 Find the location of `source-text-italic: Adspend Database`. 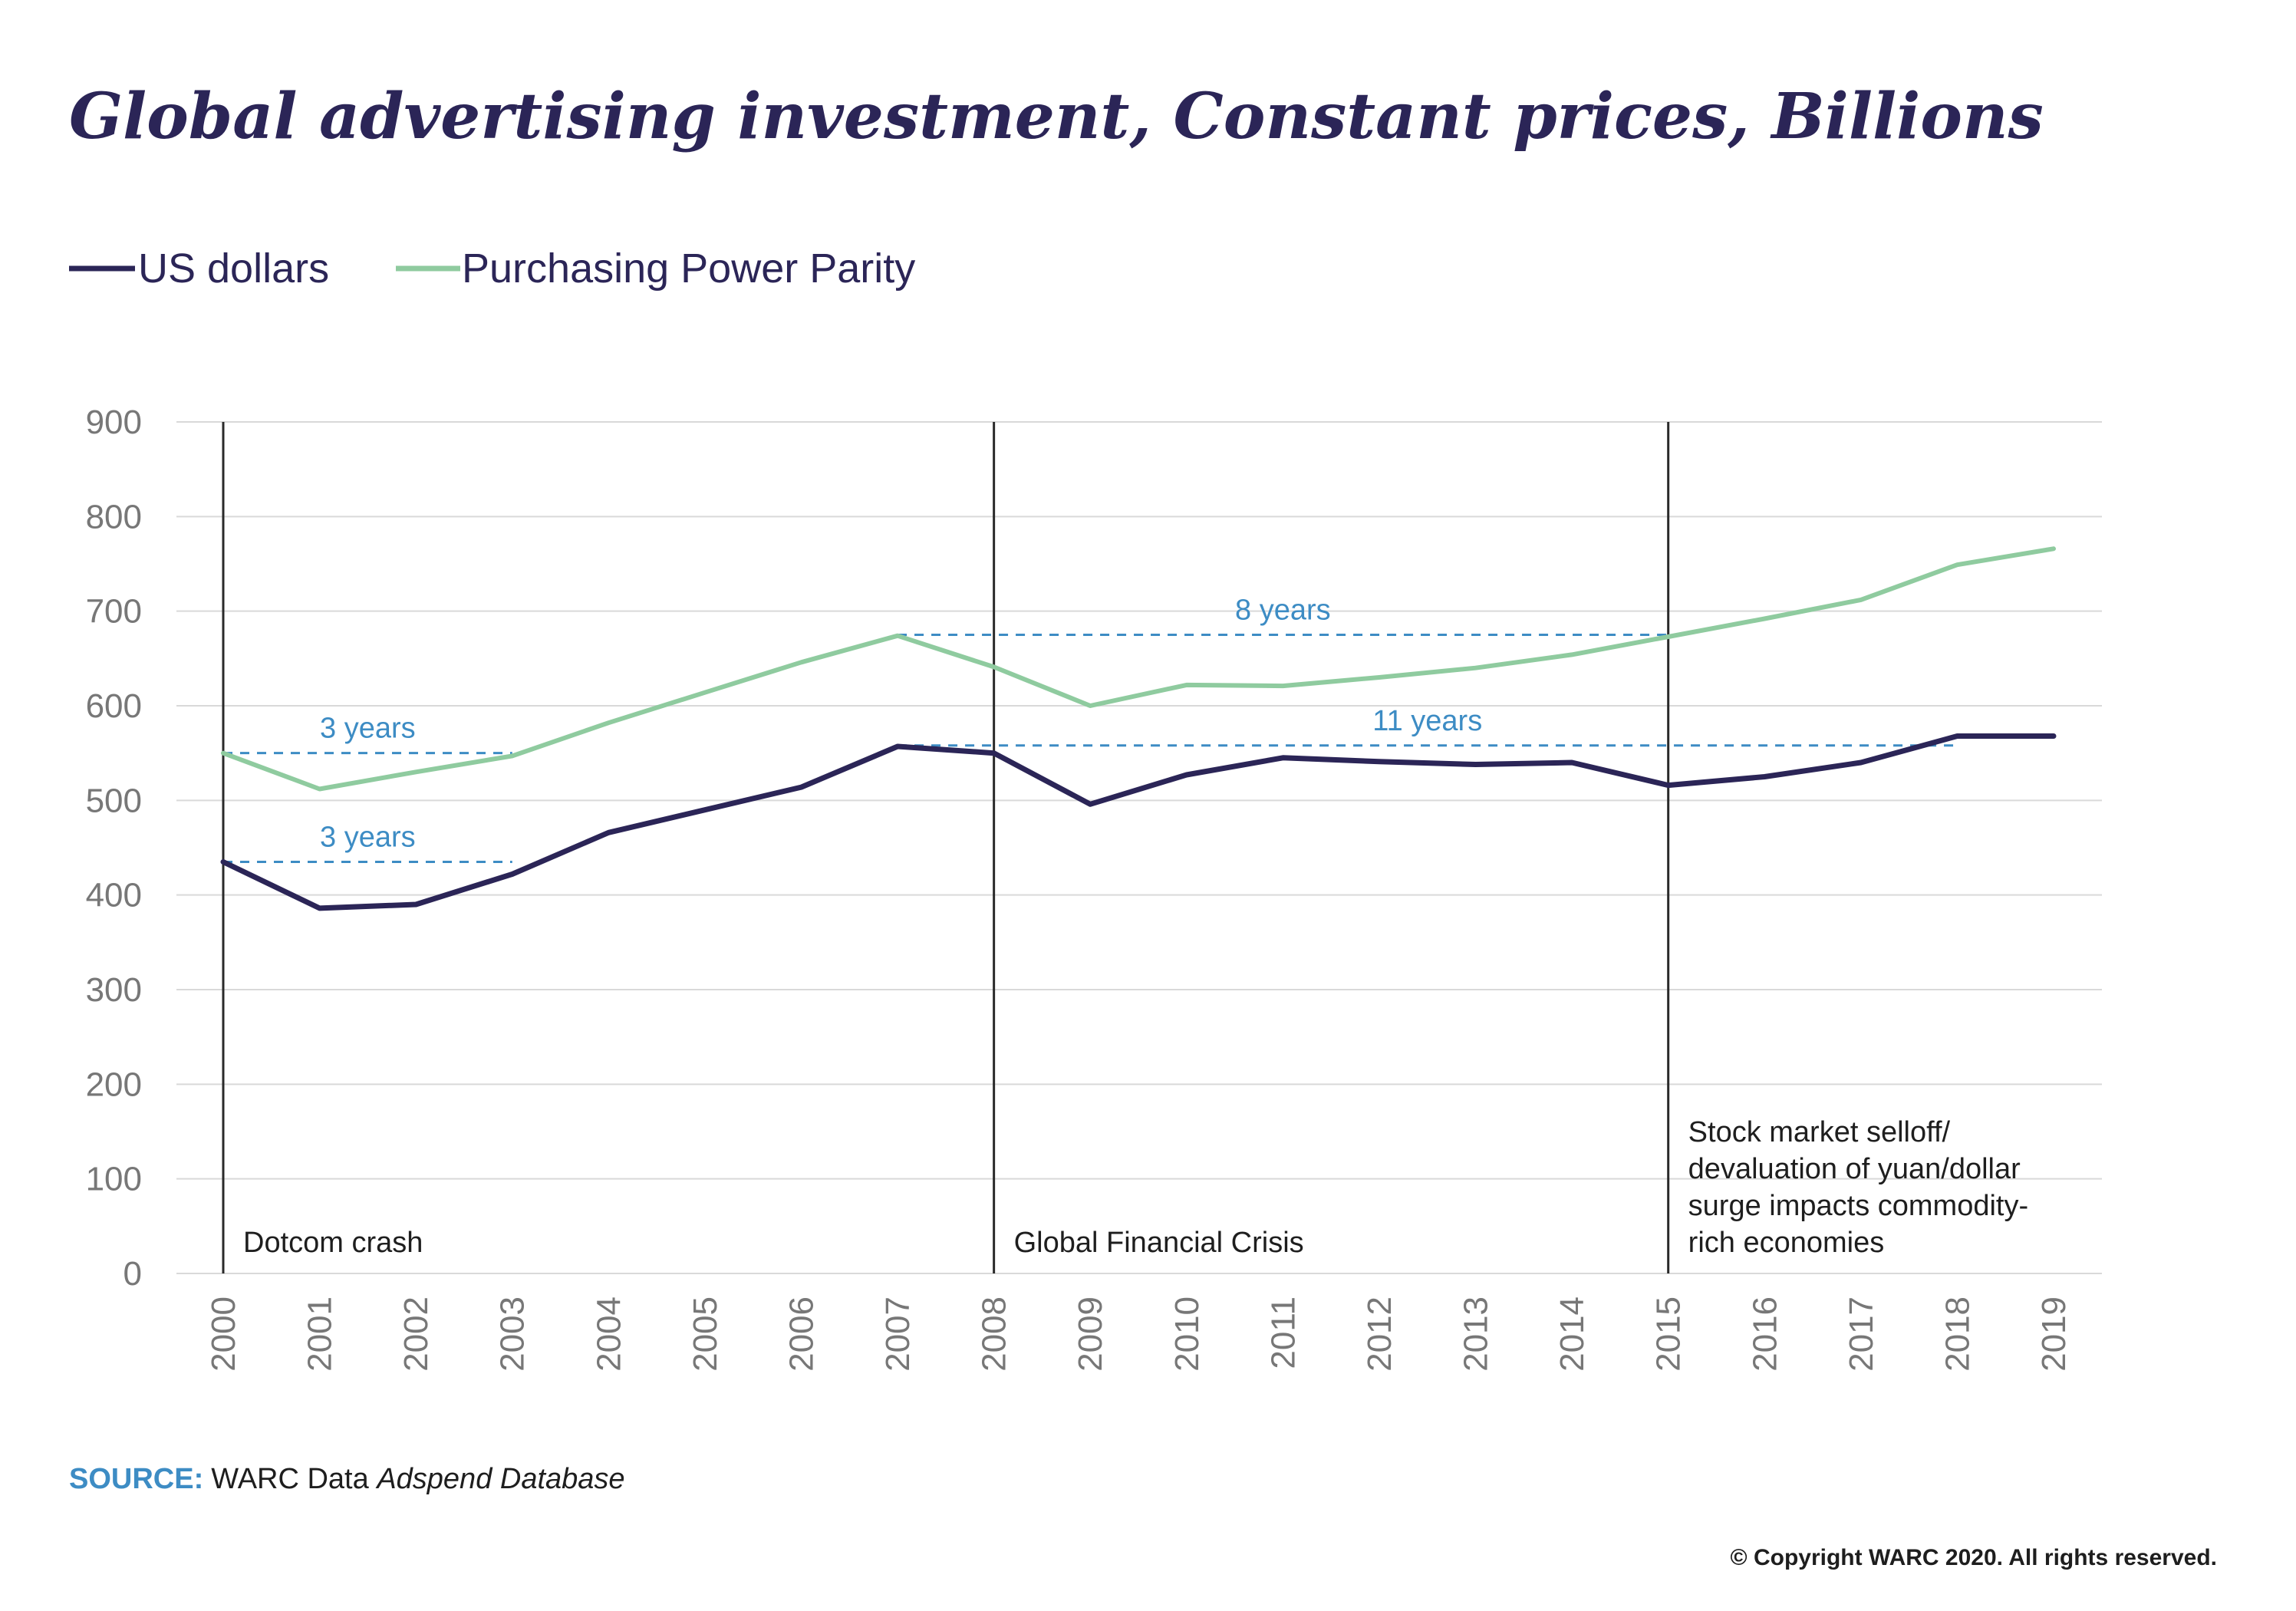

source-text-italic: Adspend Database is located at coordinates (499, 1479).